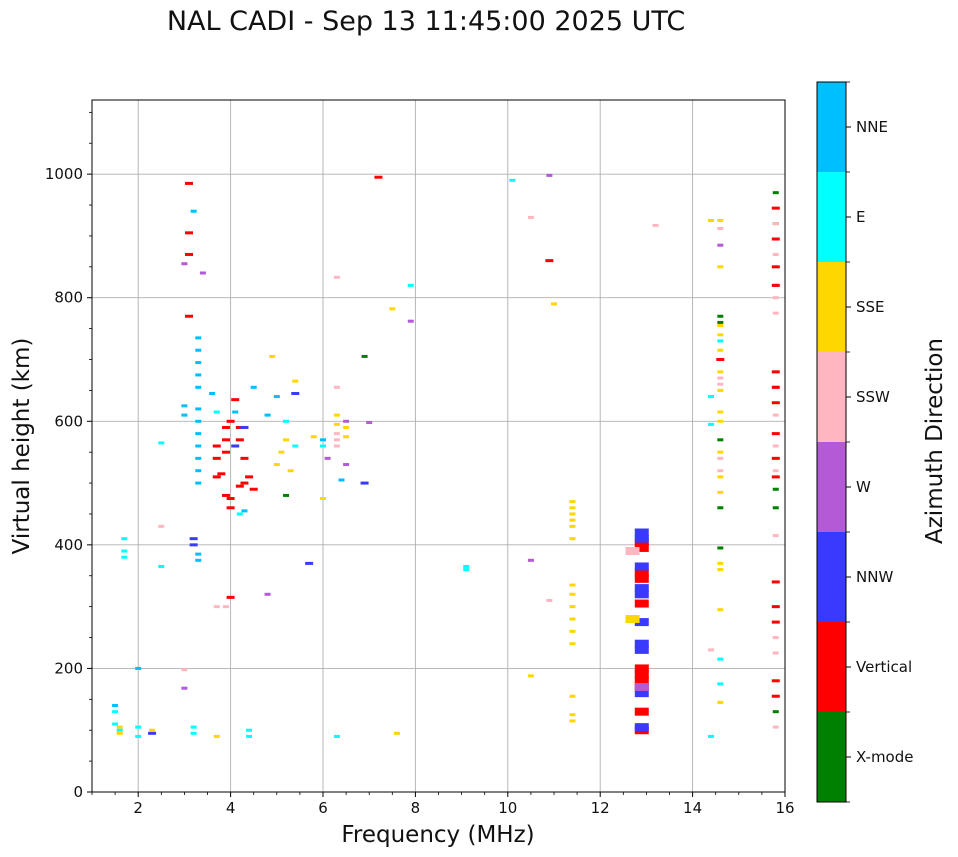 The image size is (958, 857). I want to click on colorbar-tick-label: NNE, so click(872, 127).